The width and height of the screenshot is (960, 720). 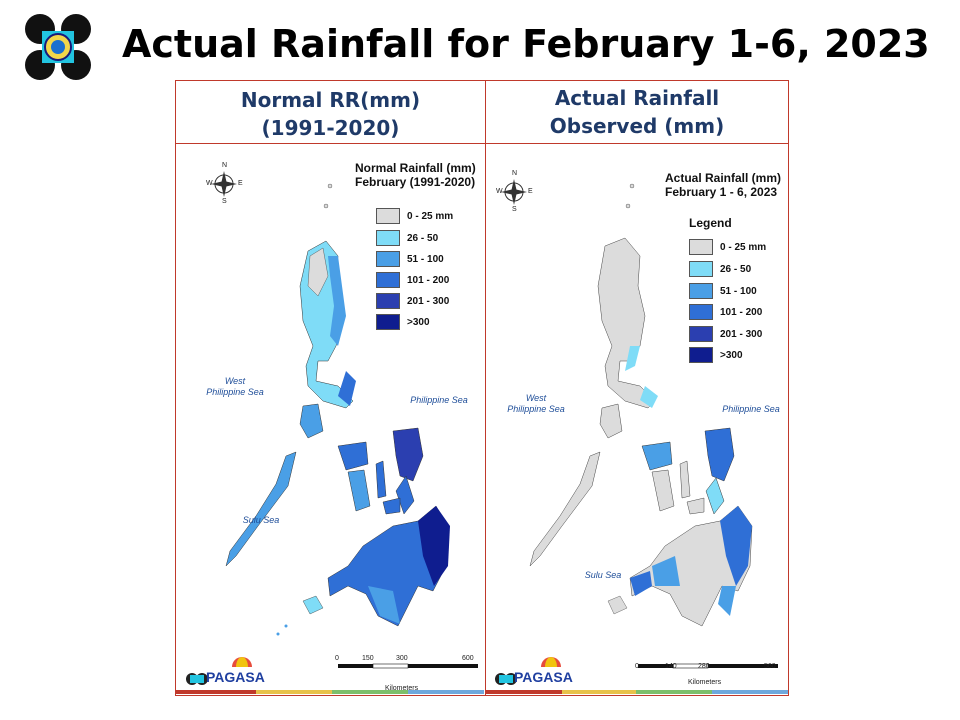 I want to click on left-legend-item: 26 - 50, so click(x=407, y=238).